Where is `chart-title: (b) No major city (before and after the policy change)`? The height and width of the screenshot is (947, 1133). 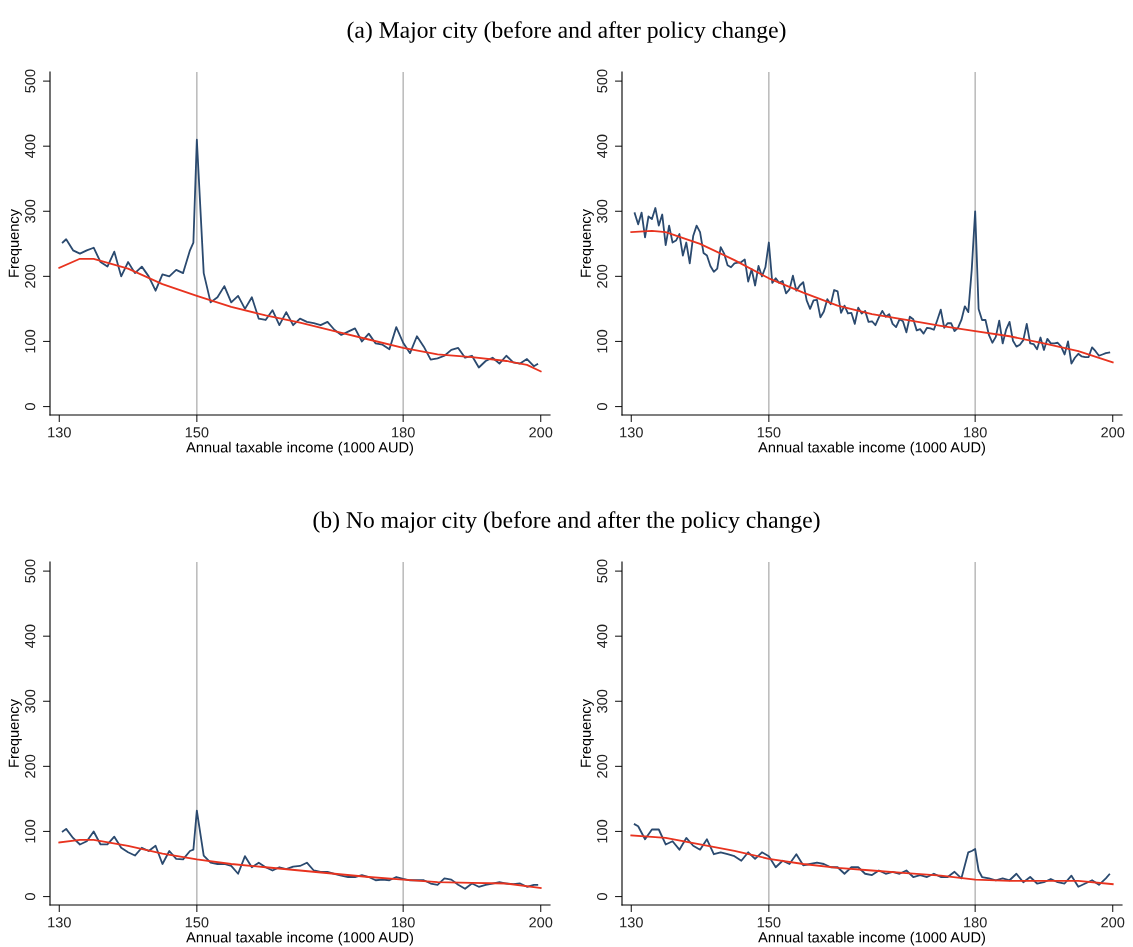 chart-title: (b) No major city (before and after the policy change) is located at coordinates (566, 522).